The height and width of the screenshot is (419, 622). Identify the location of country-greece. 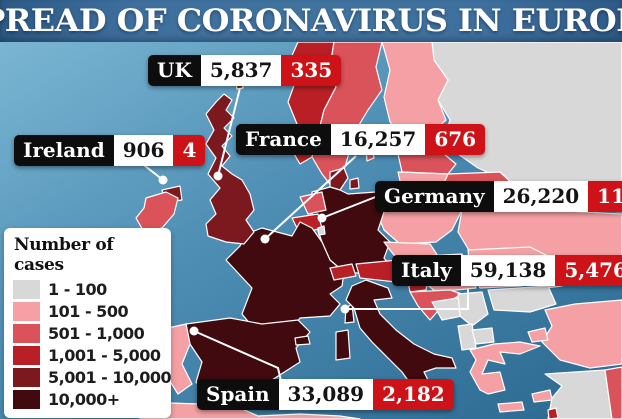
(505, 368).